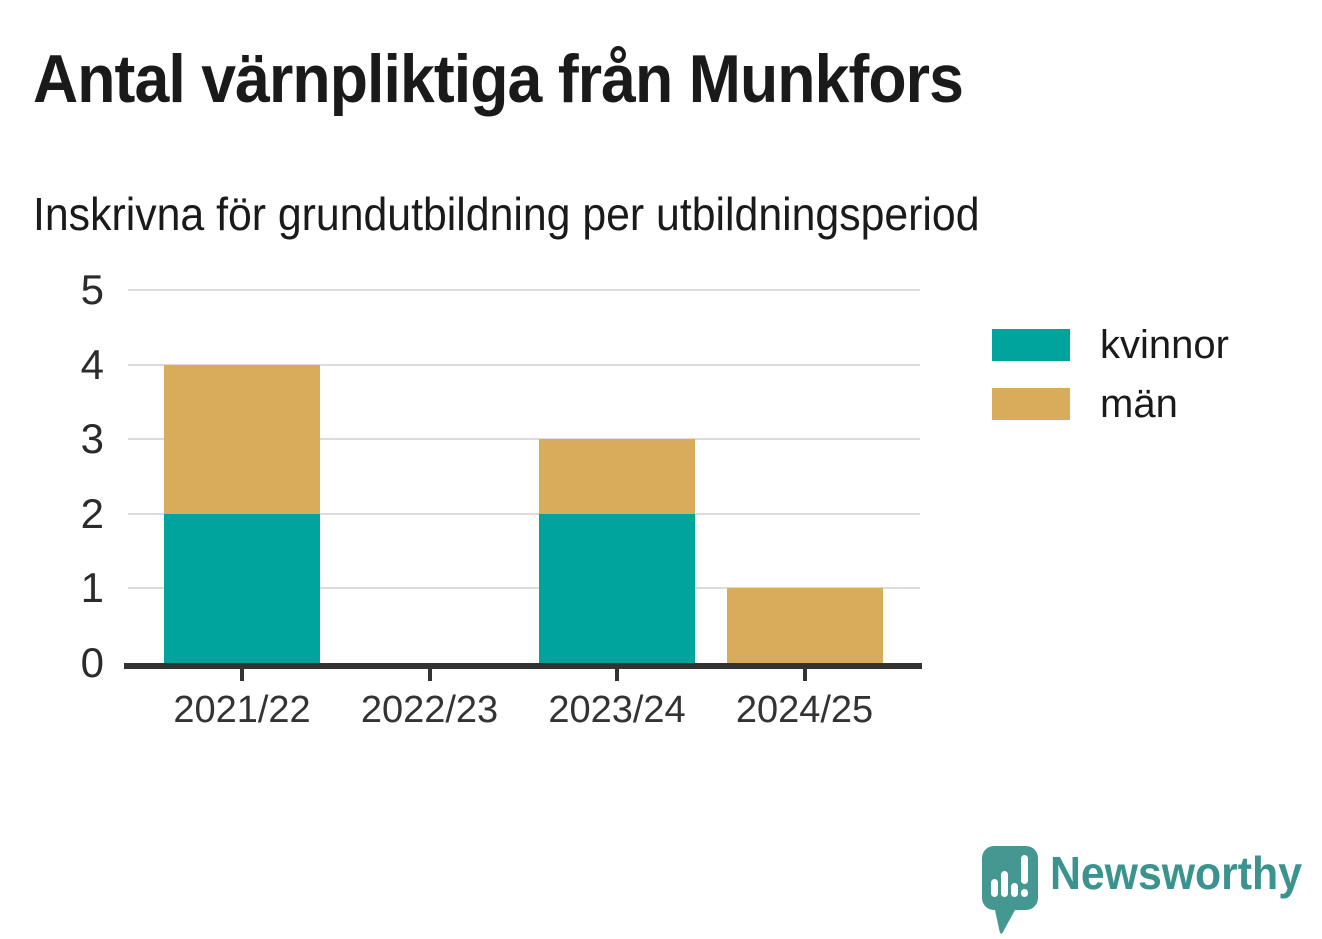 This screenshot has width=1322, height=939. I want to click on x-axis-line, so click(523, 666).